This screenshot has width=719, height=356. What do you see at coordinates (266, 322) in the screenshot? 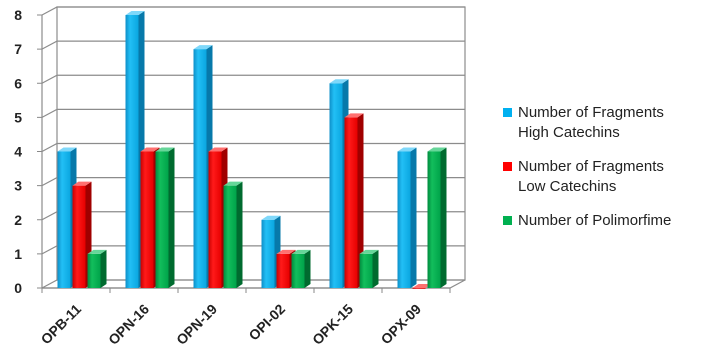
I see `x-tick-label: OPI-02` at bounding box center [266, 322].